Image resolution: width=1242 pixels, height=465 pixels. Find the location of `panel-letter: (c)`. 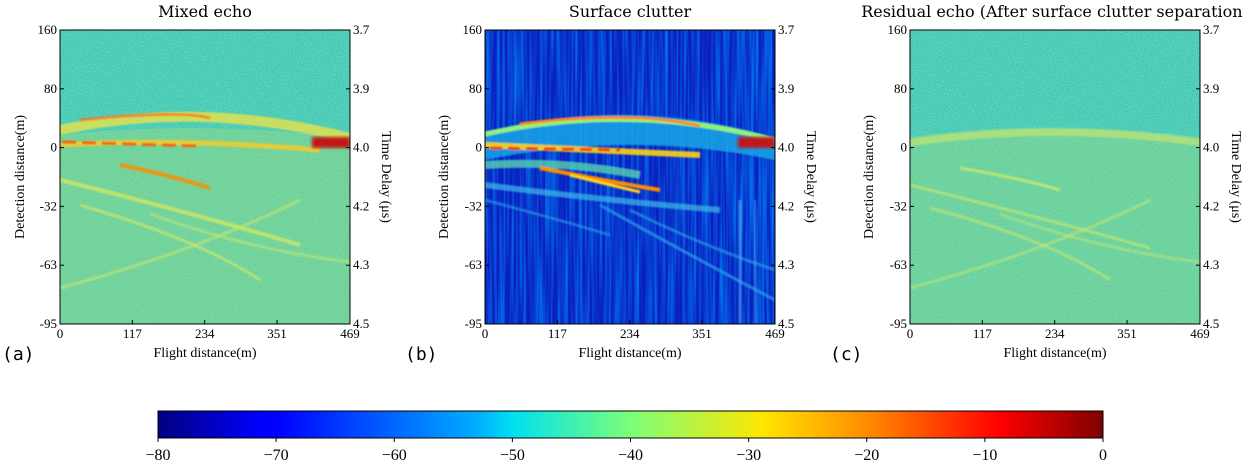

panel-letter: (c) is located at coordinates (846, 354).